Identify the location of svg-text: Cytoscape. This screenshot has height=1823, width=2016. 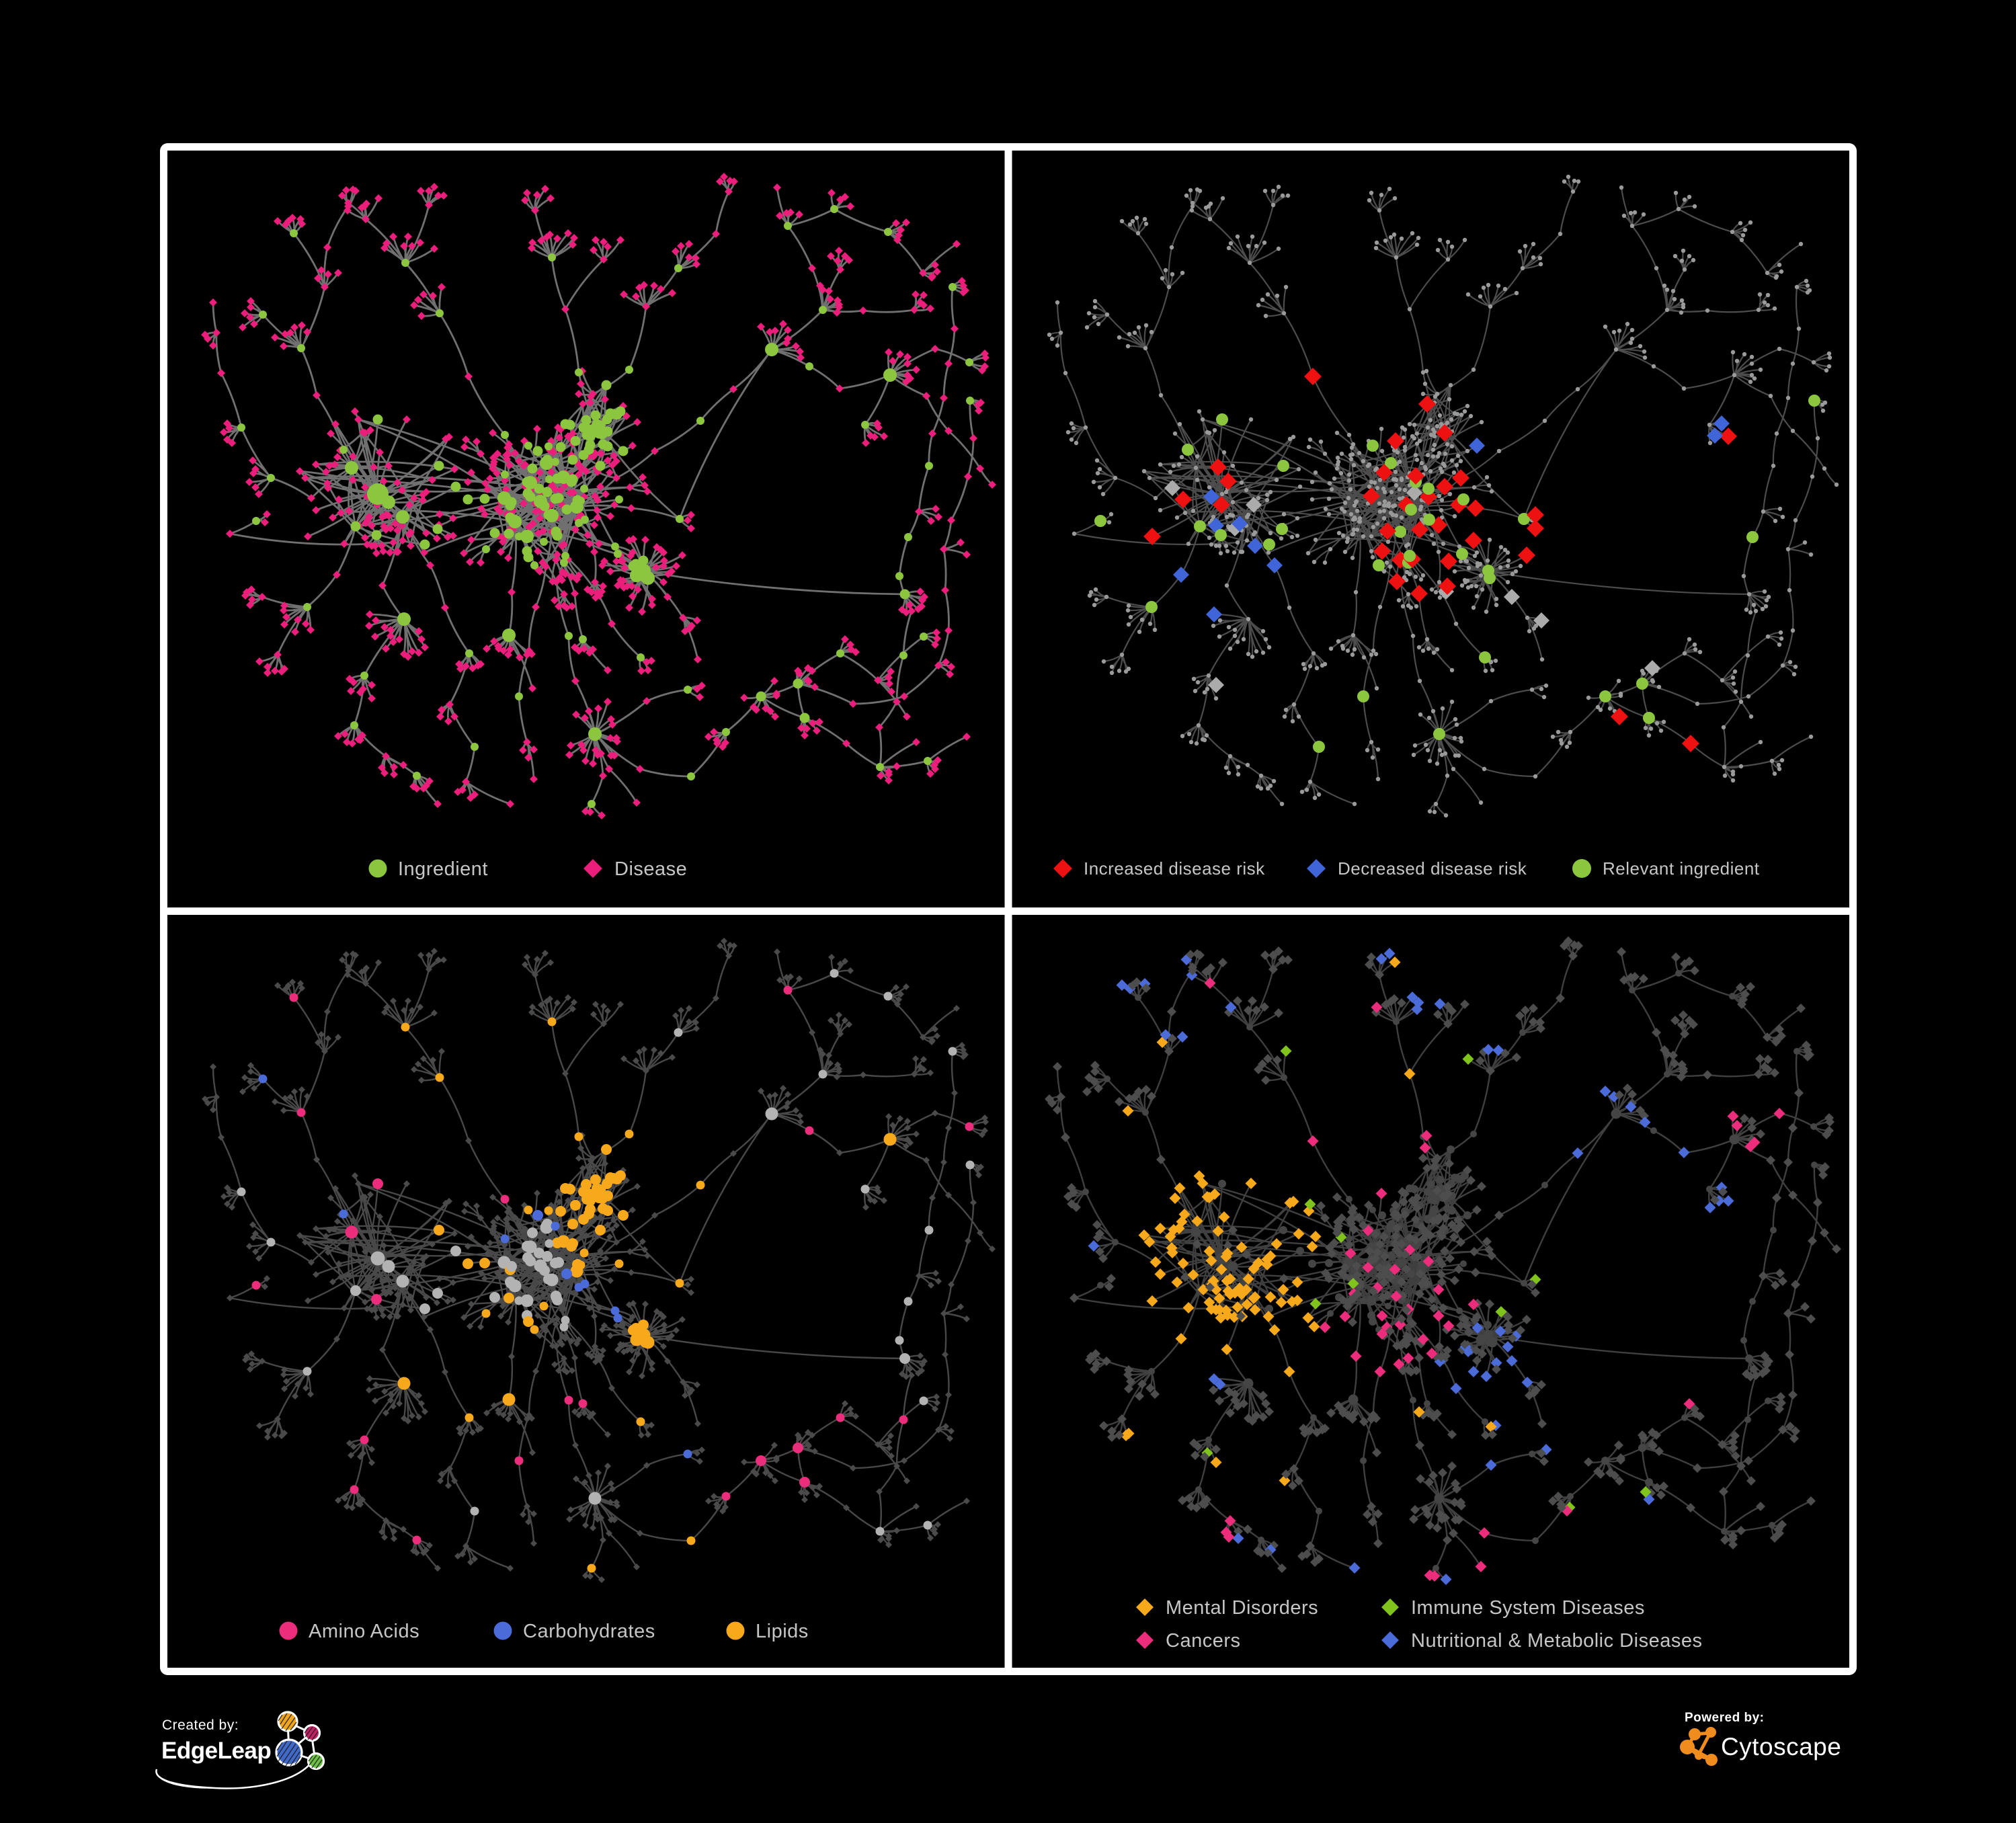
(1781, 1746).